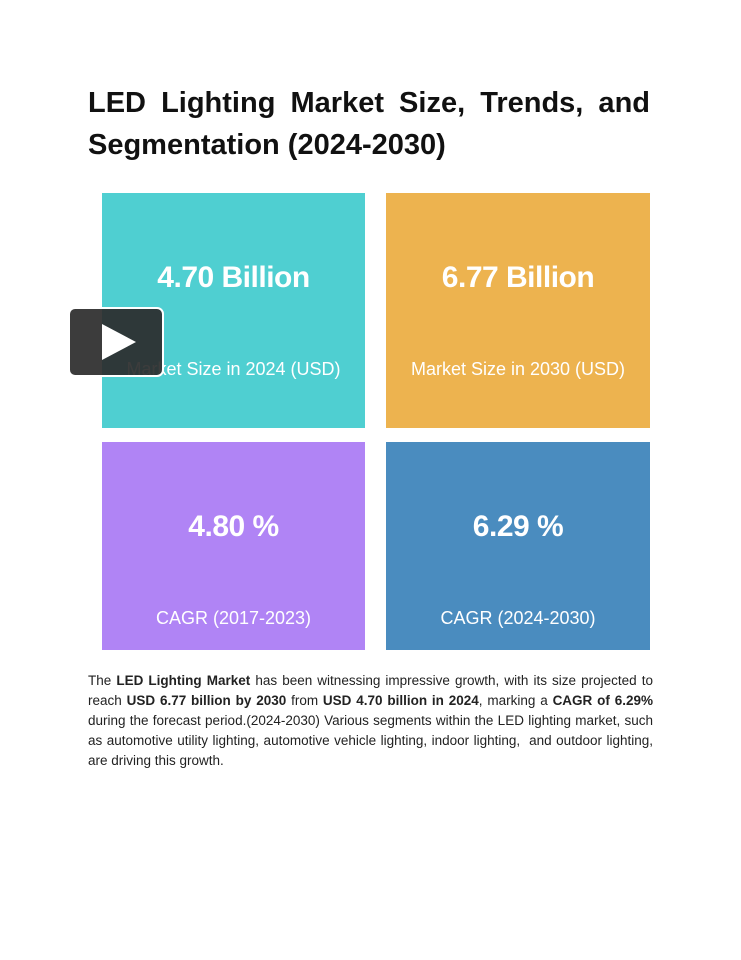  What do you see at coordinates (233, 526) in the screenshot?
I see `stat-value: 4.80 %` at bounding box center [233, 526].